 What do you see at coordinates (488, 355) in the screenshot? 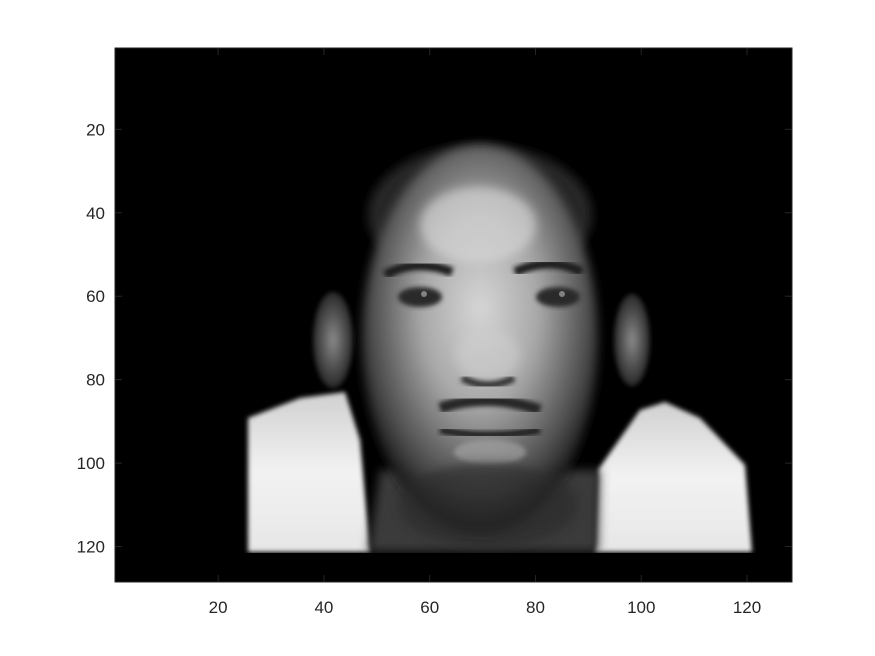
I see `nose` at bounding box center [488, 355].